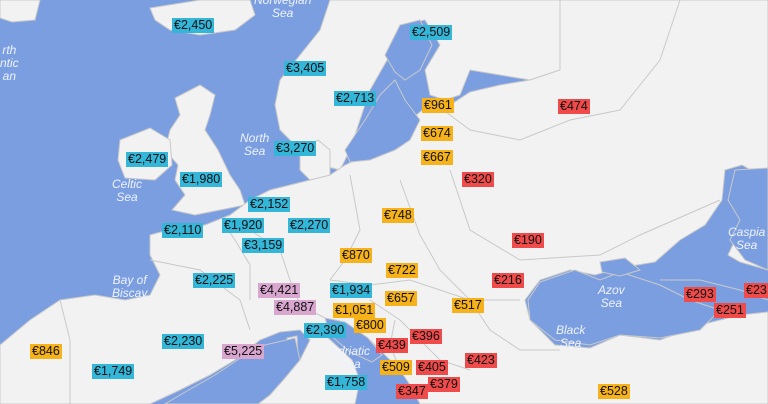 The height and width of the screenshot is (404, 768). Describe the element at coordinates (356, 255) in the screenshot. I see `price-label-czechia: €870` at that location.